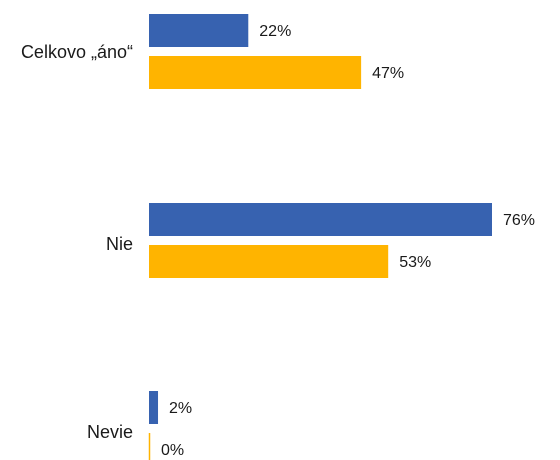  What do you see at coordinates (180, 408) in the screenshot?
I see `data-label: 2%` at bounding box center [180, 408].